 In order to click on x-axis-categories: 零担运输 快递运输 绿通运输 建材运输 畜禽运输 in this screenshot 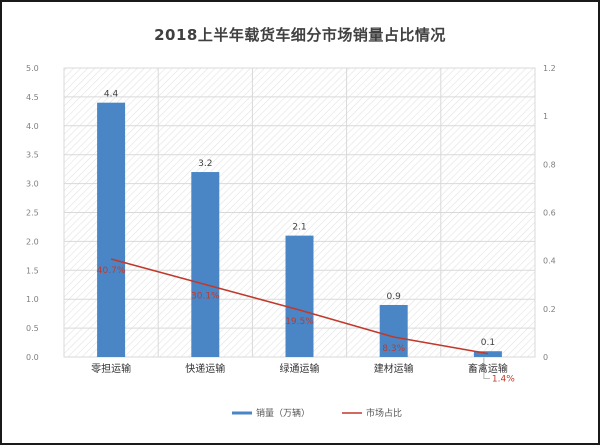, I will do `click(299, 368)`.